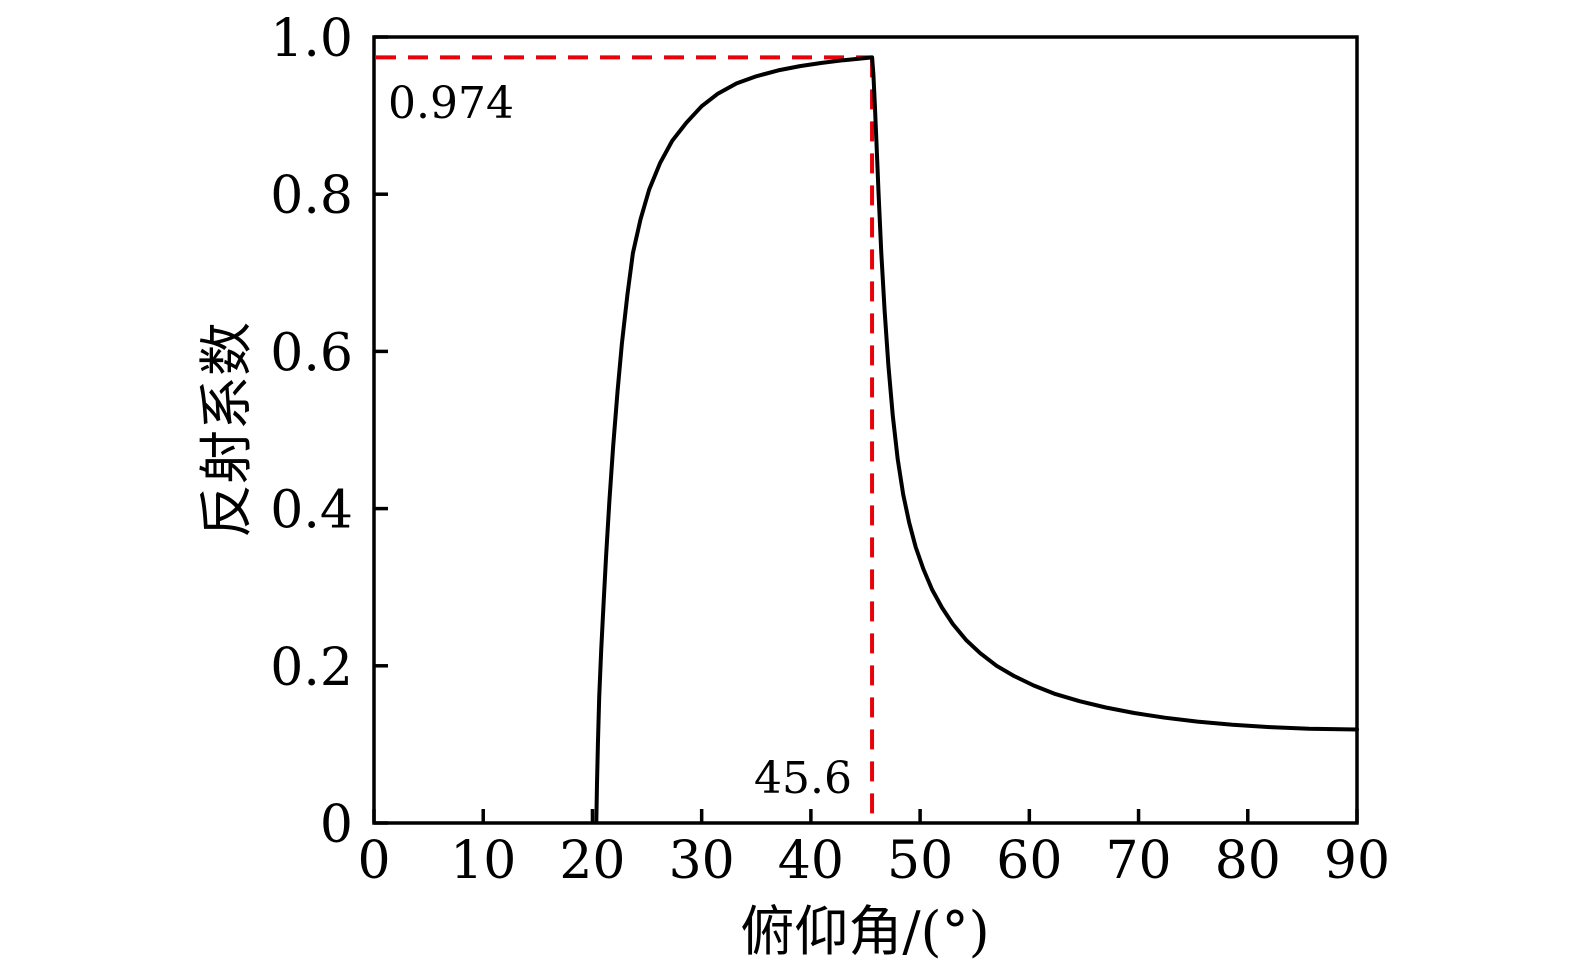 The image size is (1575, 974). Describe the element at coordinates (311, 39) in the screenshot. I see `y-tick-label: 1.0` at that location.